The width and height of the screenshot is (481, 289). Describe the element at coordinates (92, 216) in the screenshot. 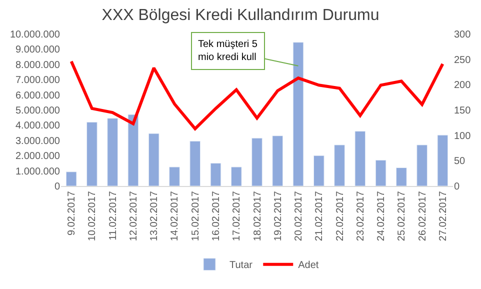

I see `x-tick-label: 10.02.2017` at that location.